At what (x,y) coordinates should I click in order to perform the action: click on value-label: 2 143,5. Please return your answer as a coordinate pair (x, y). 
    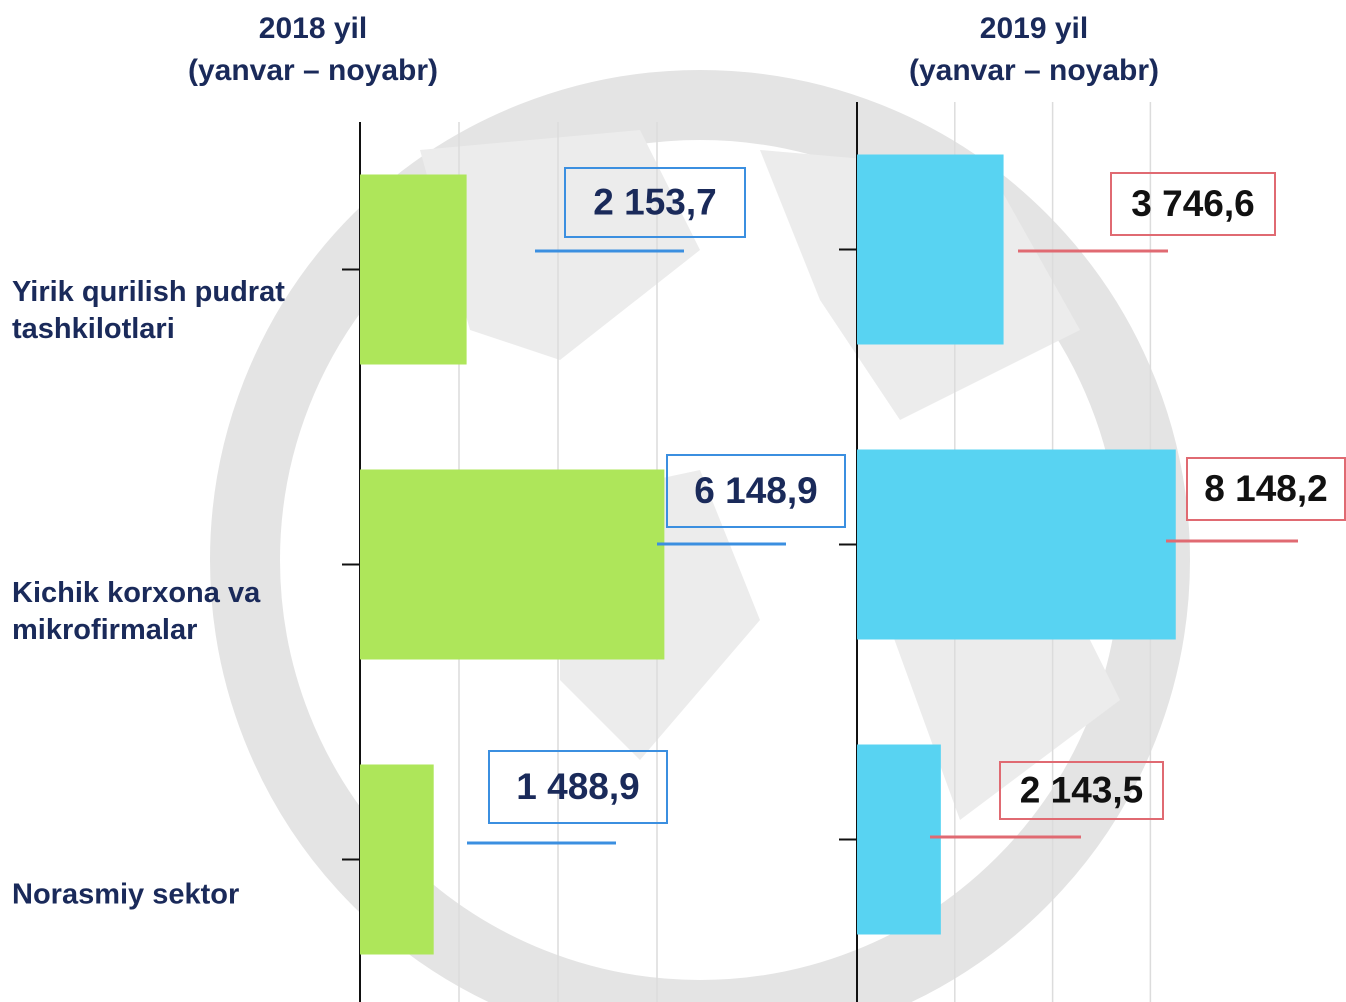
    Looking at the image, I should click on (1081, 789).